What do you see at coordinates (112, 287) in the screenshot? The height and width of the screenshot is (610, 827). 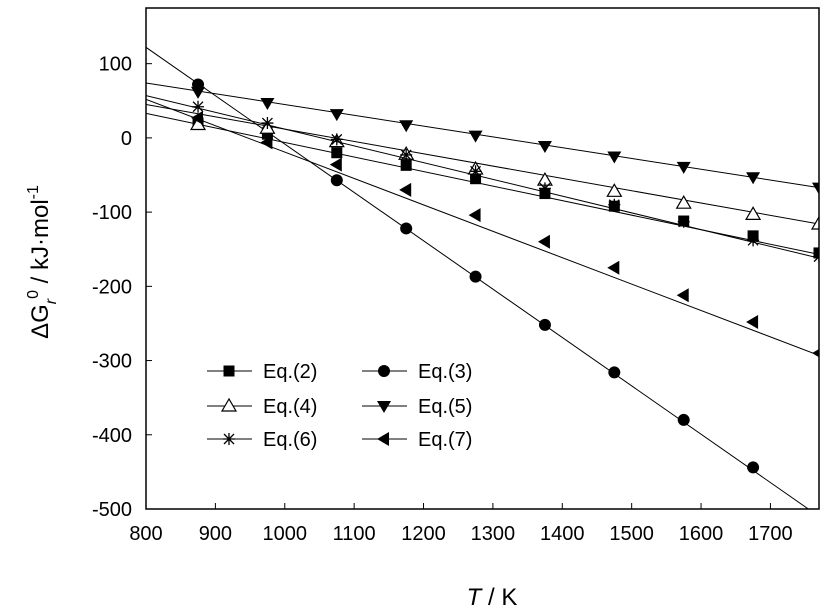 I see `y-tick-label: -200` at bounding box center [112, 287].